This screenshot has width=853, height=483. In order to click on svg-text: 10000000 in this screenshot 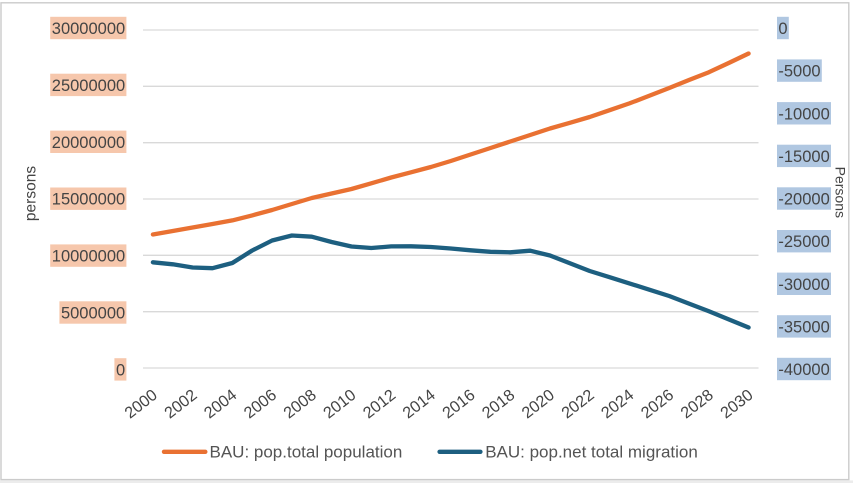, I will do `click(88, 257)`.